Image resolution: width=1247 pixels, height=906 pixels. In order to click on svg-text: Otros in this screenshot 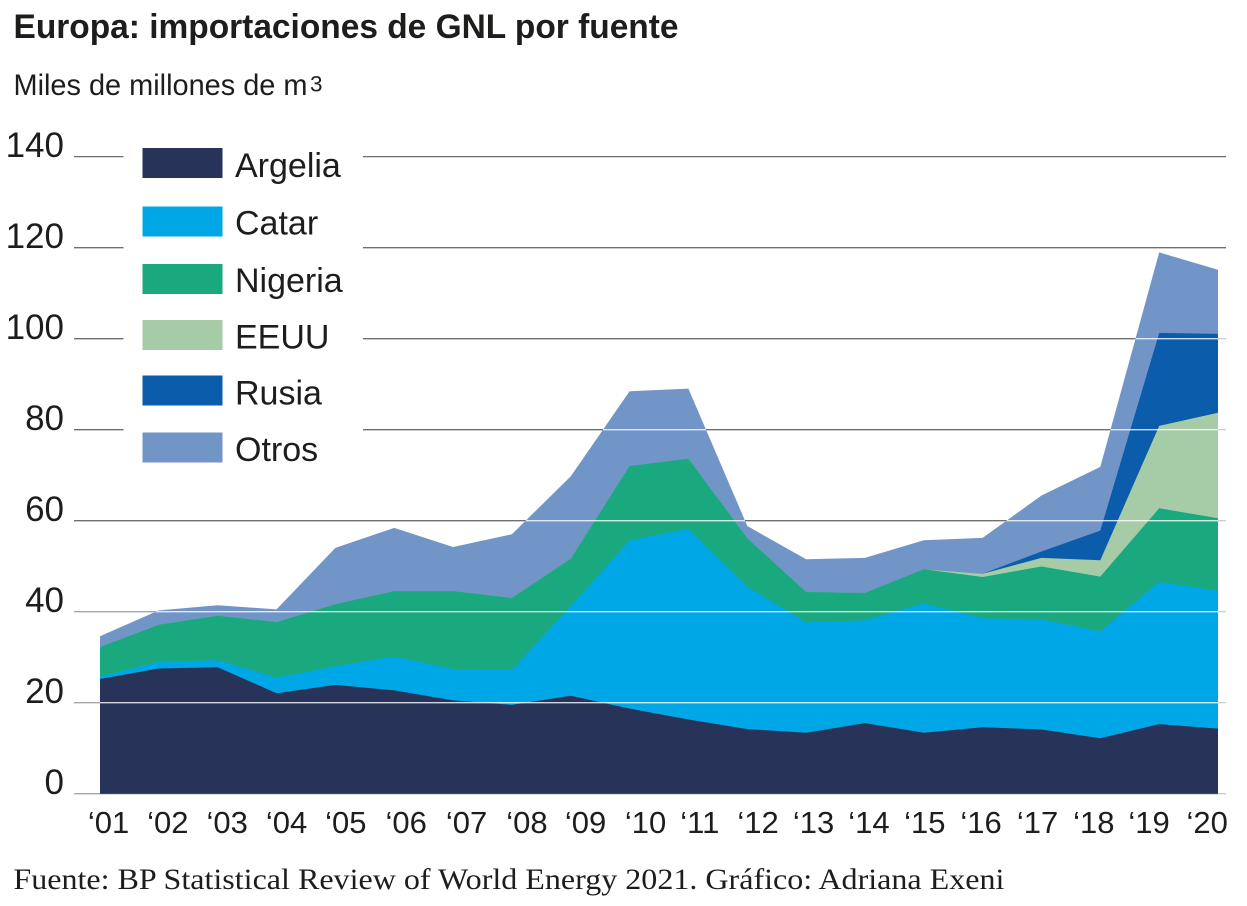, I will do `click(276, 450)`.